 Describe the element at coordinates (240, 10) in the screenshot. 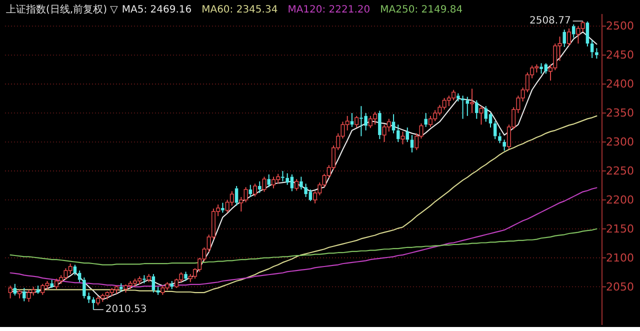

I see `text: MA60: 2345.34` at that location.